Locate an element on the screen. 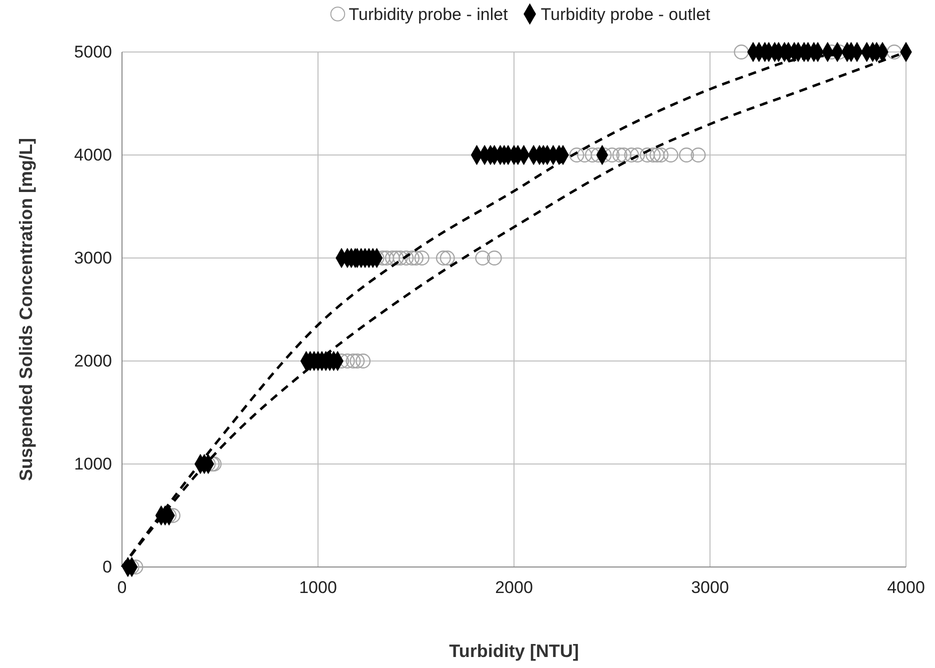 The image size is (935, 668). x-tick-label: 0 is located at coordinates (122, 588).